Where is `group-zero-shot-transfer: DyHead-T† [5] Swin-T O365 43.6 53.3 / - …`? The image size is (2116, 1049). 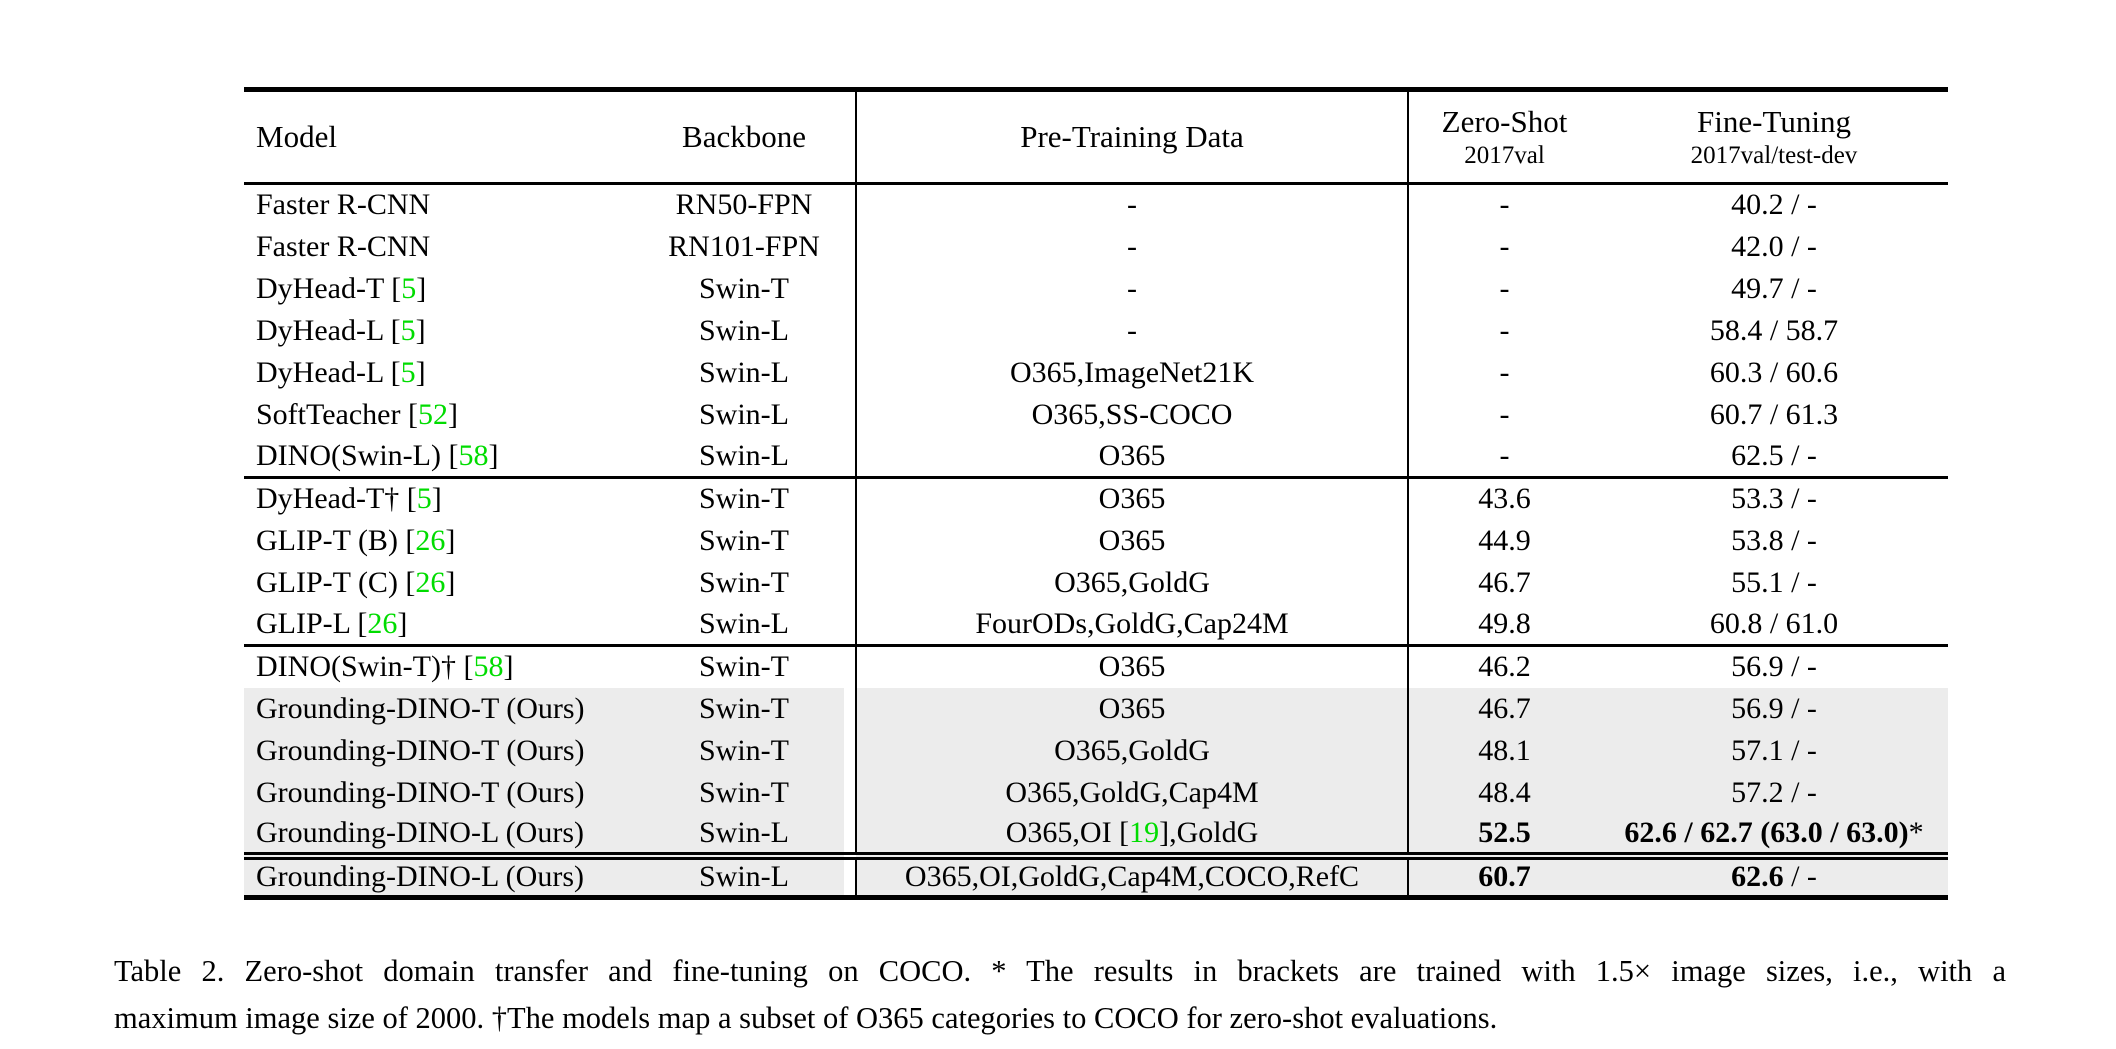 group-zero-shot-transfer: DyHead-T† [5] Swin-T O365 43.6 53.3 / - … is located at coordinates (1096, 561).